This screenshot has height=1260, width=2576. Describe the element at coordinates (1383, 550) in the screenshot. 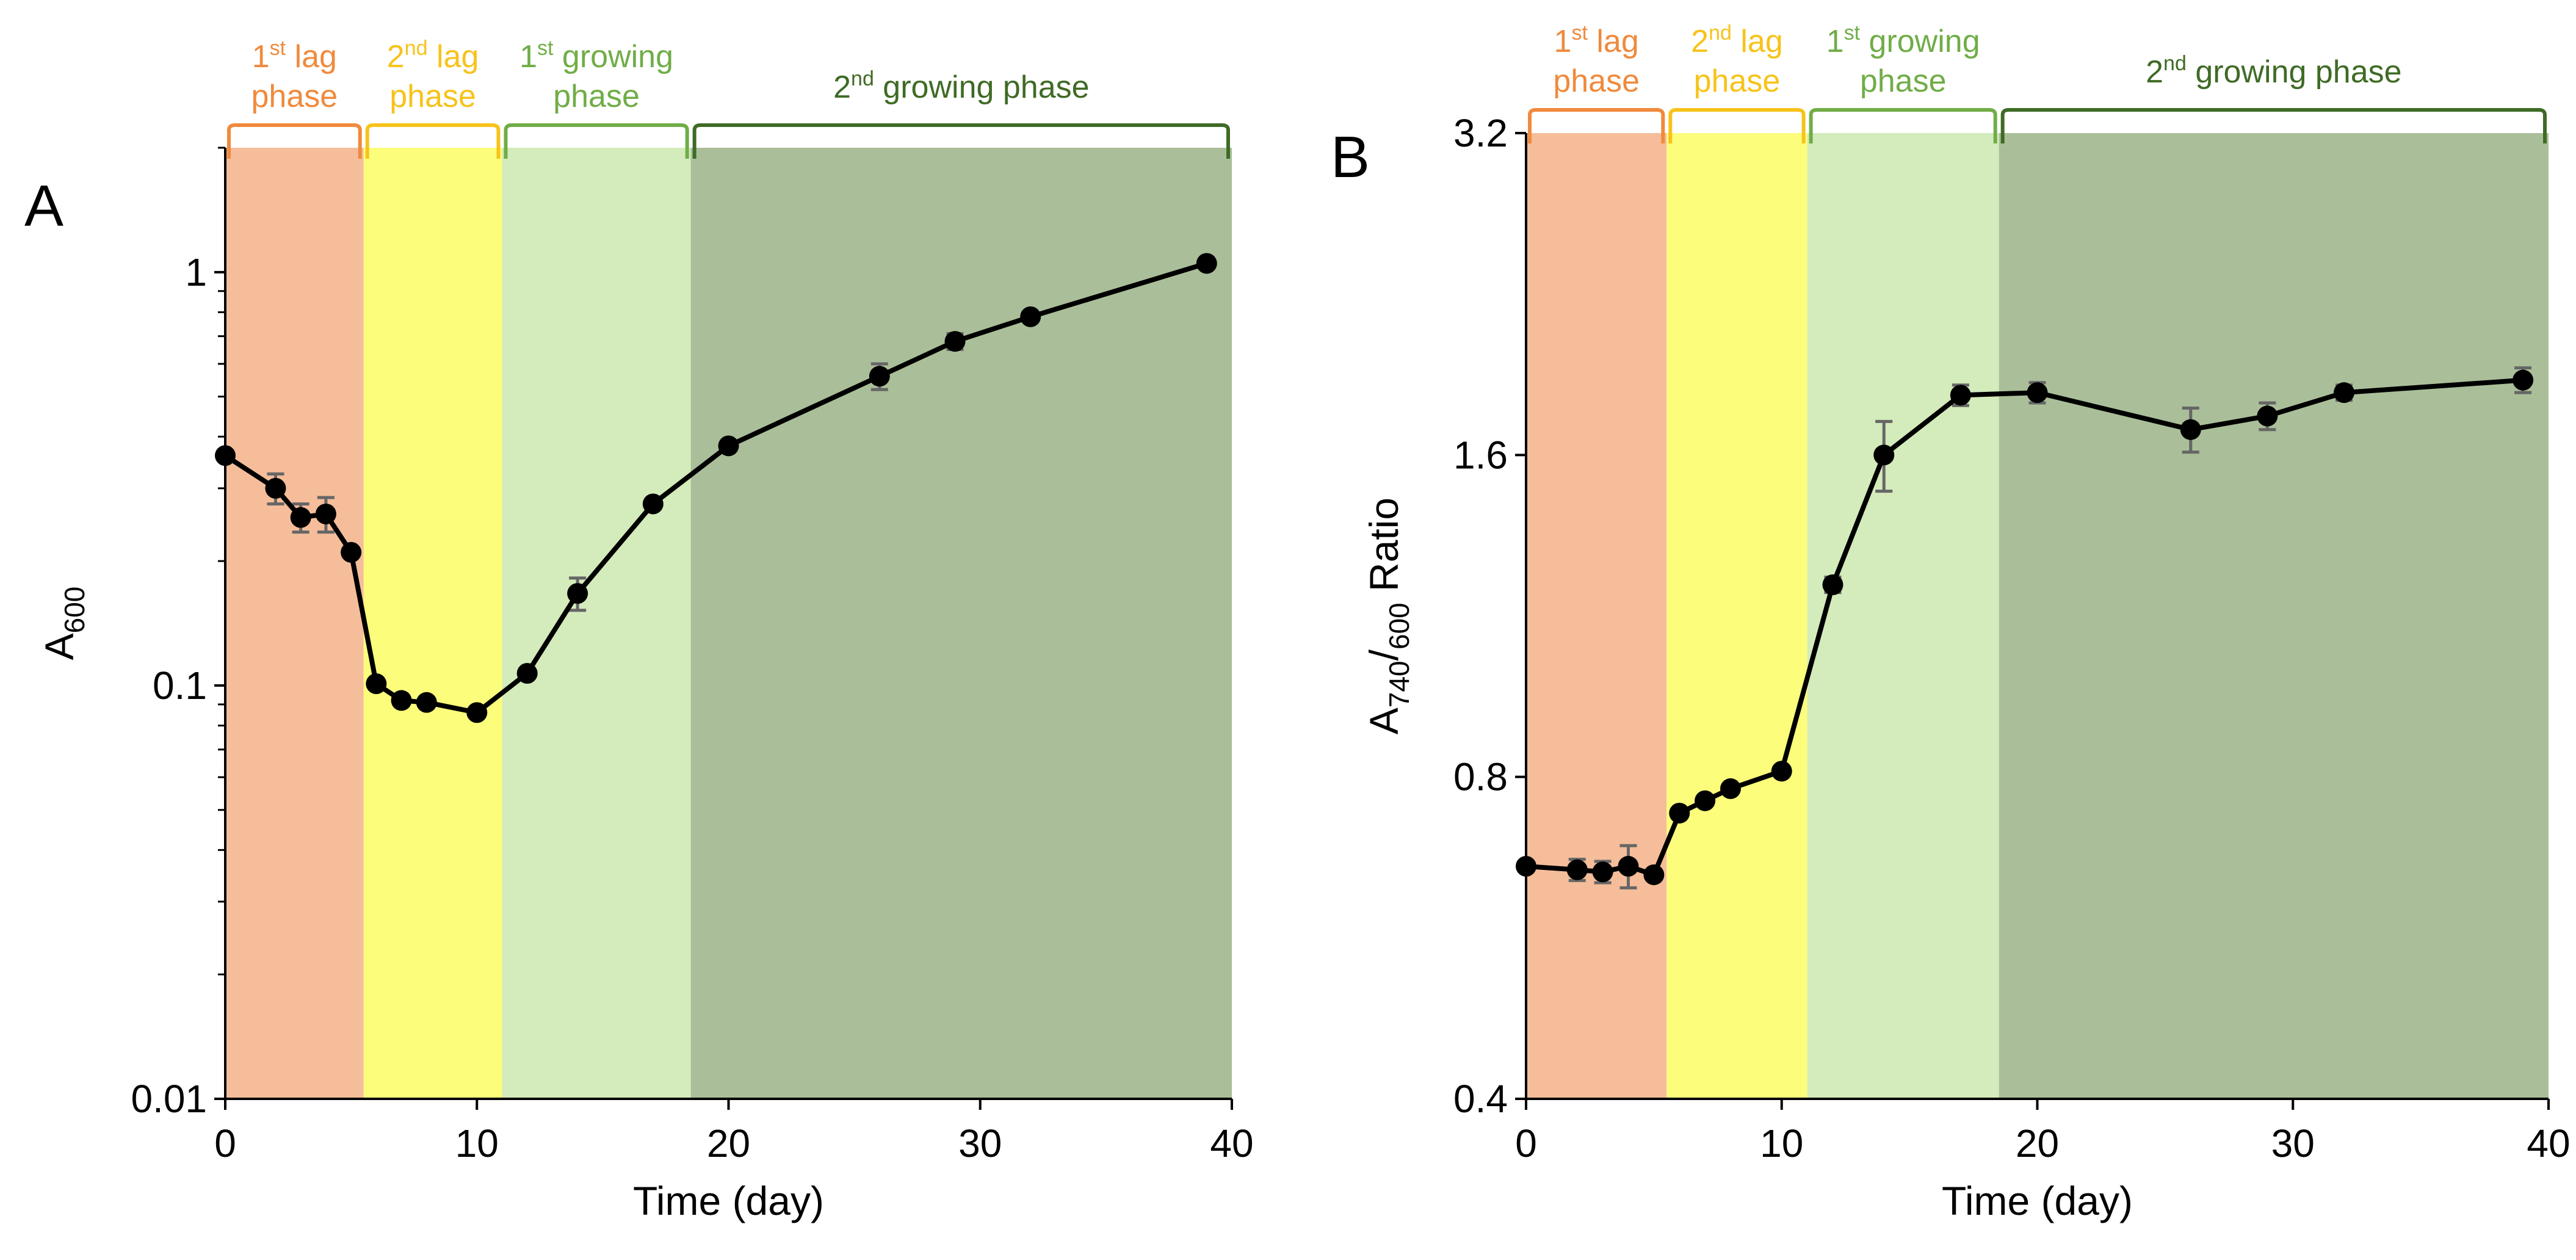

I see `y-label-tail: Ratio` at that location.